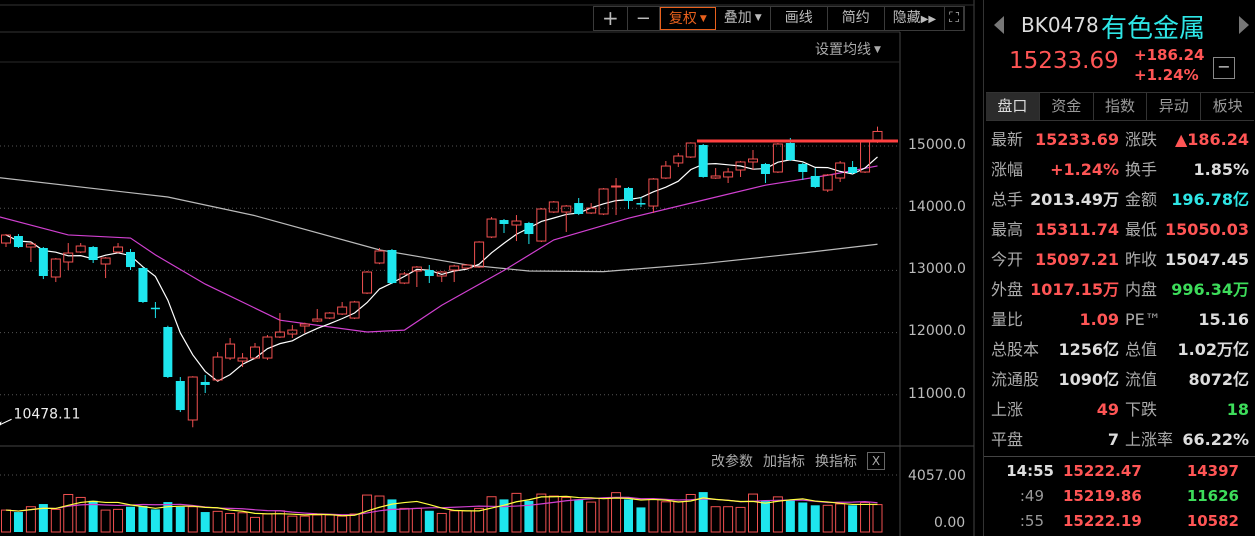 This screenshot has height=536, width=1255. Describe the element at coordinates (1007, 289) in the screenshot. I see `field-label: 外盘` at that location.